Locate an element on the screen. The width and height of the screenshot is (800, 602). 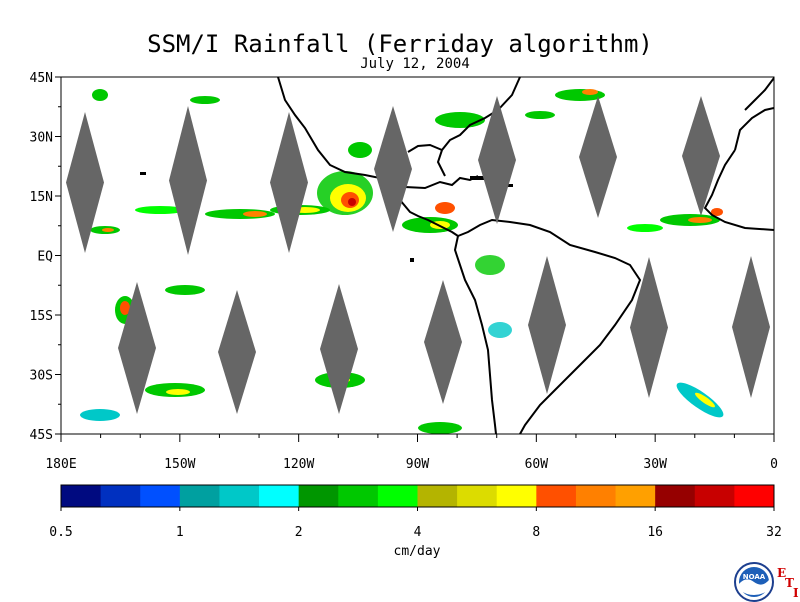
lat-tick-label: EQ is located at coordinates (45, 257).